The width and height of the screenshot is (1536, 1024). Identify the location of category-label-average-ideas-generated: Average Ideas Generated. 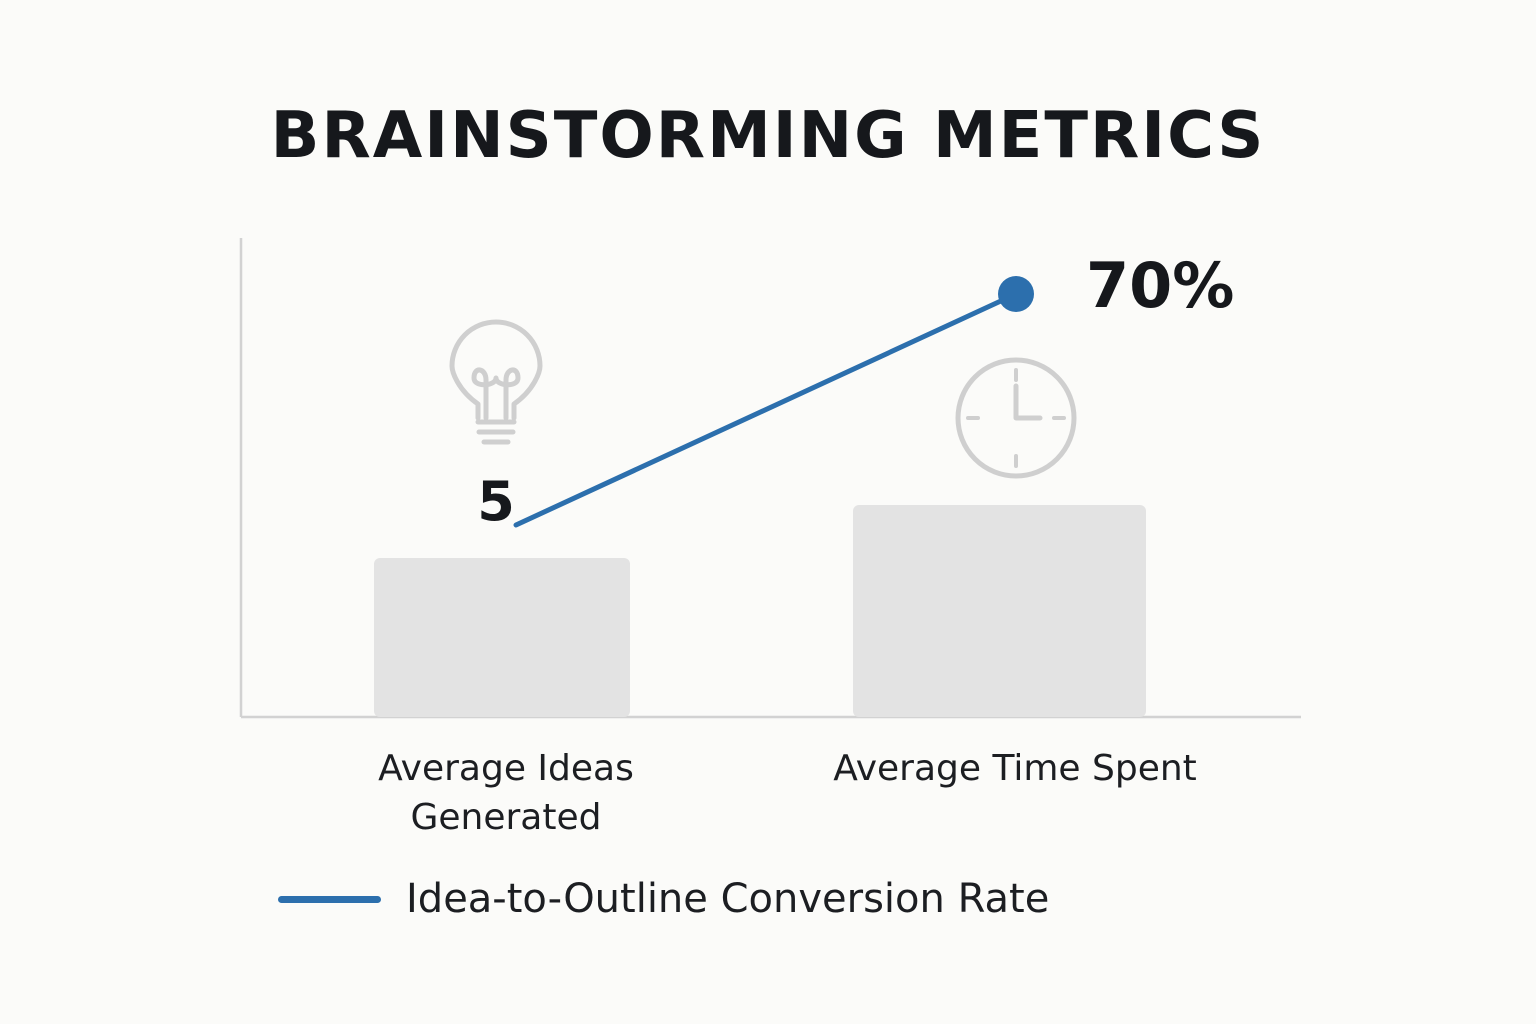
(506, 793).